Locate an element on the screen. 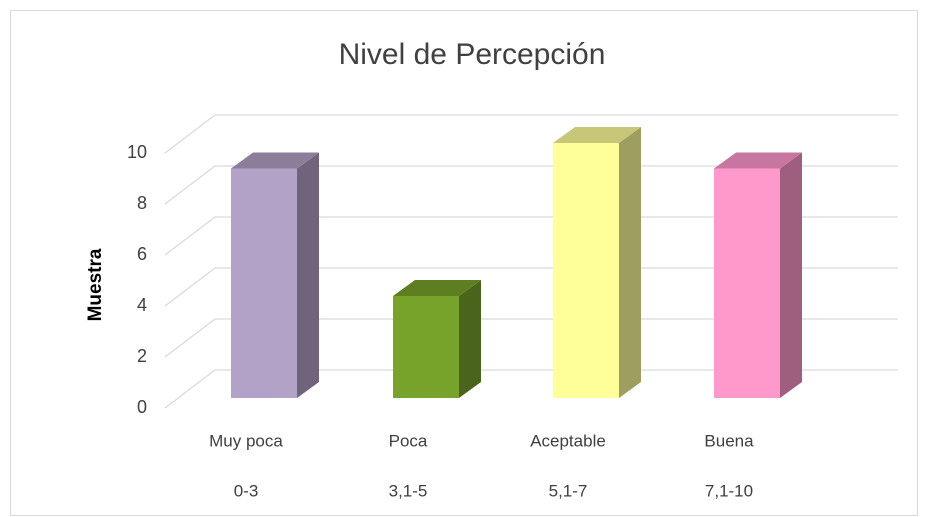  y-tick-label: 0 is located at coordinates (142, 407).